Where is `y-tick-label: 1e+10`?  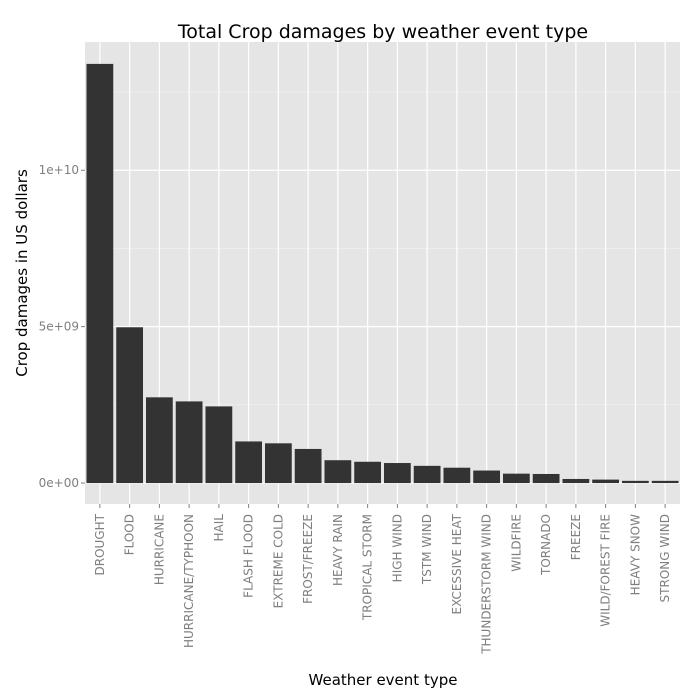
y-tick-label: 1e+10 is located at coordinates (59, 170).